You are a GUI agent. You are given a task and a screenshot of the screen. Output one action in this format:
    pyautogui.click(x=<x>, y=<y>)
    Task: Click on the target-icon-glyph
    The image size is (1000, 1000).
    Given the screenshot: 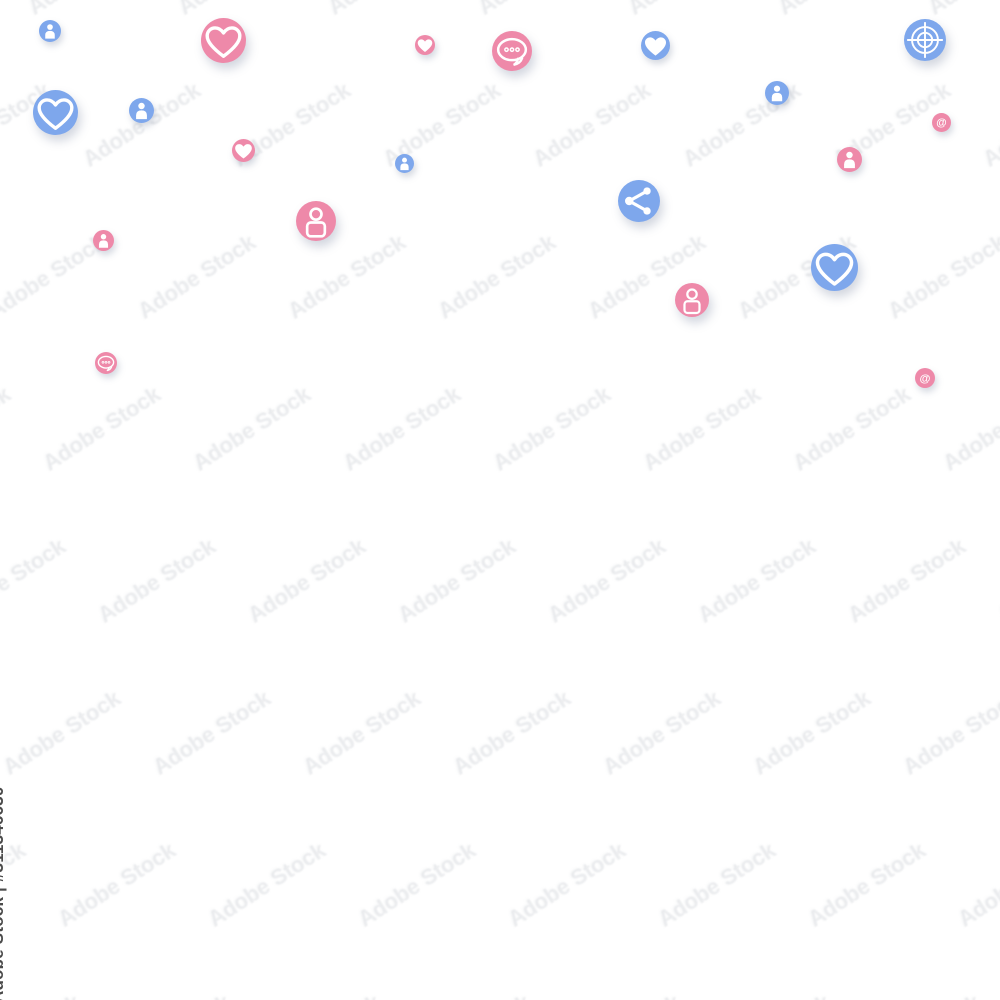 What is the action you would take?
    pyautogui.click(x=925, y=40)
    